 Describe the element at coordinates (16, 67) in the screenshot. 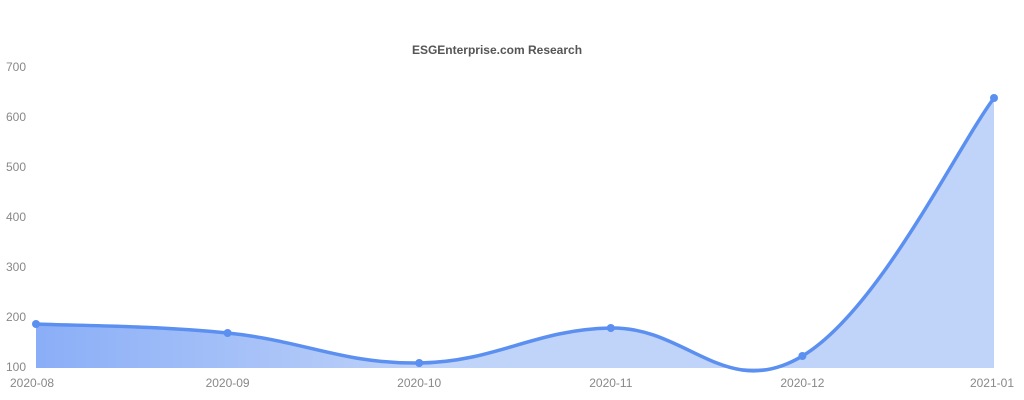

I see `y-tick-label: 700` at that location.